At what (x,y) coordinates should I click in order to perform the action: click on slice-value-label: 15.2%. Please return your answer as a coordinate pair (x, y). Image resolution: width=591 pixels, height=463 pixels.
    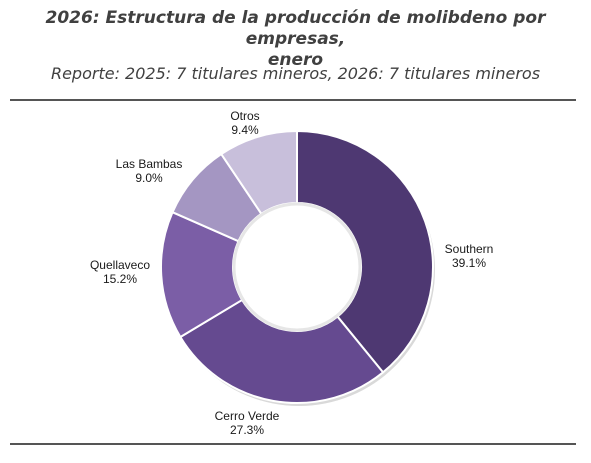
    Looking at the image, I should click on (120, 279).